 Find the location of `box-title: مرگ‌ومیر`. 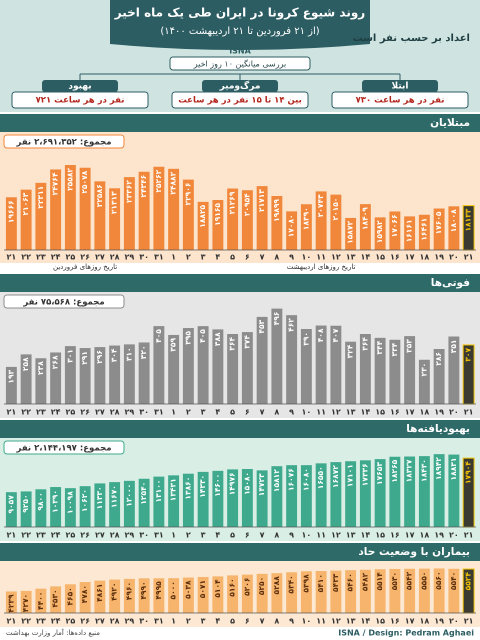

box-title: مرگ‌ومیر is located at coordinates (240, 86).